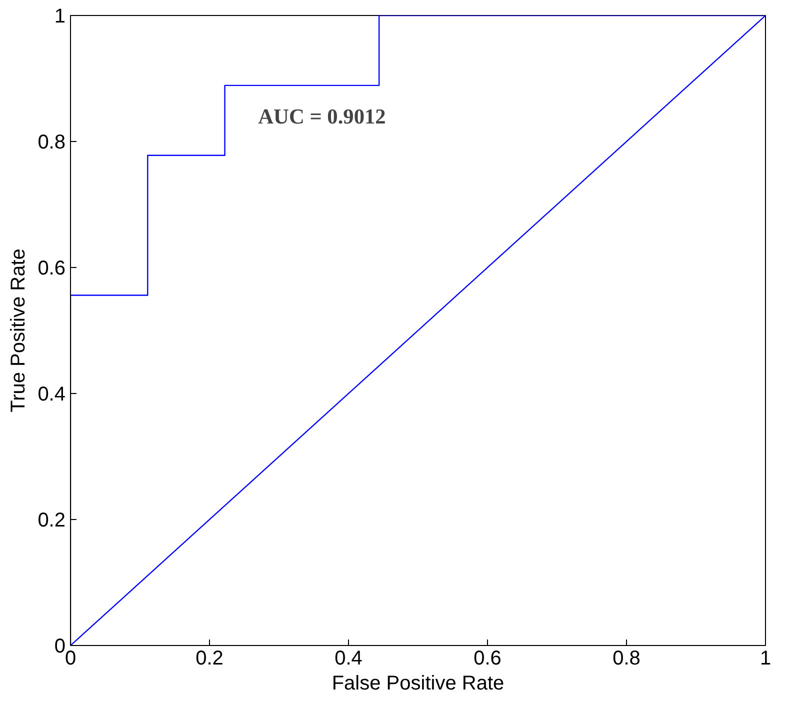  I want to click on y-axis-title: True Positive Rate, so click(19, 330).